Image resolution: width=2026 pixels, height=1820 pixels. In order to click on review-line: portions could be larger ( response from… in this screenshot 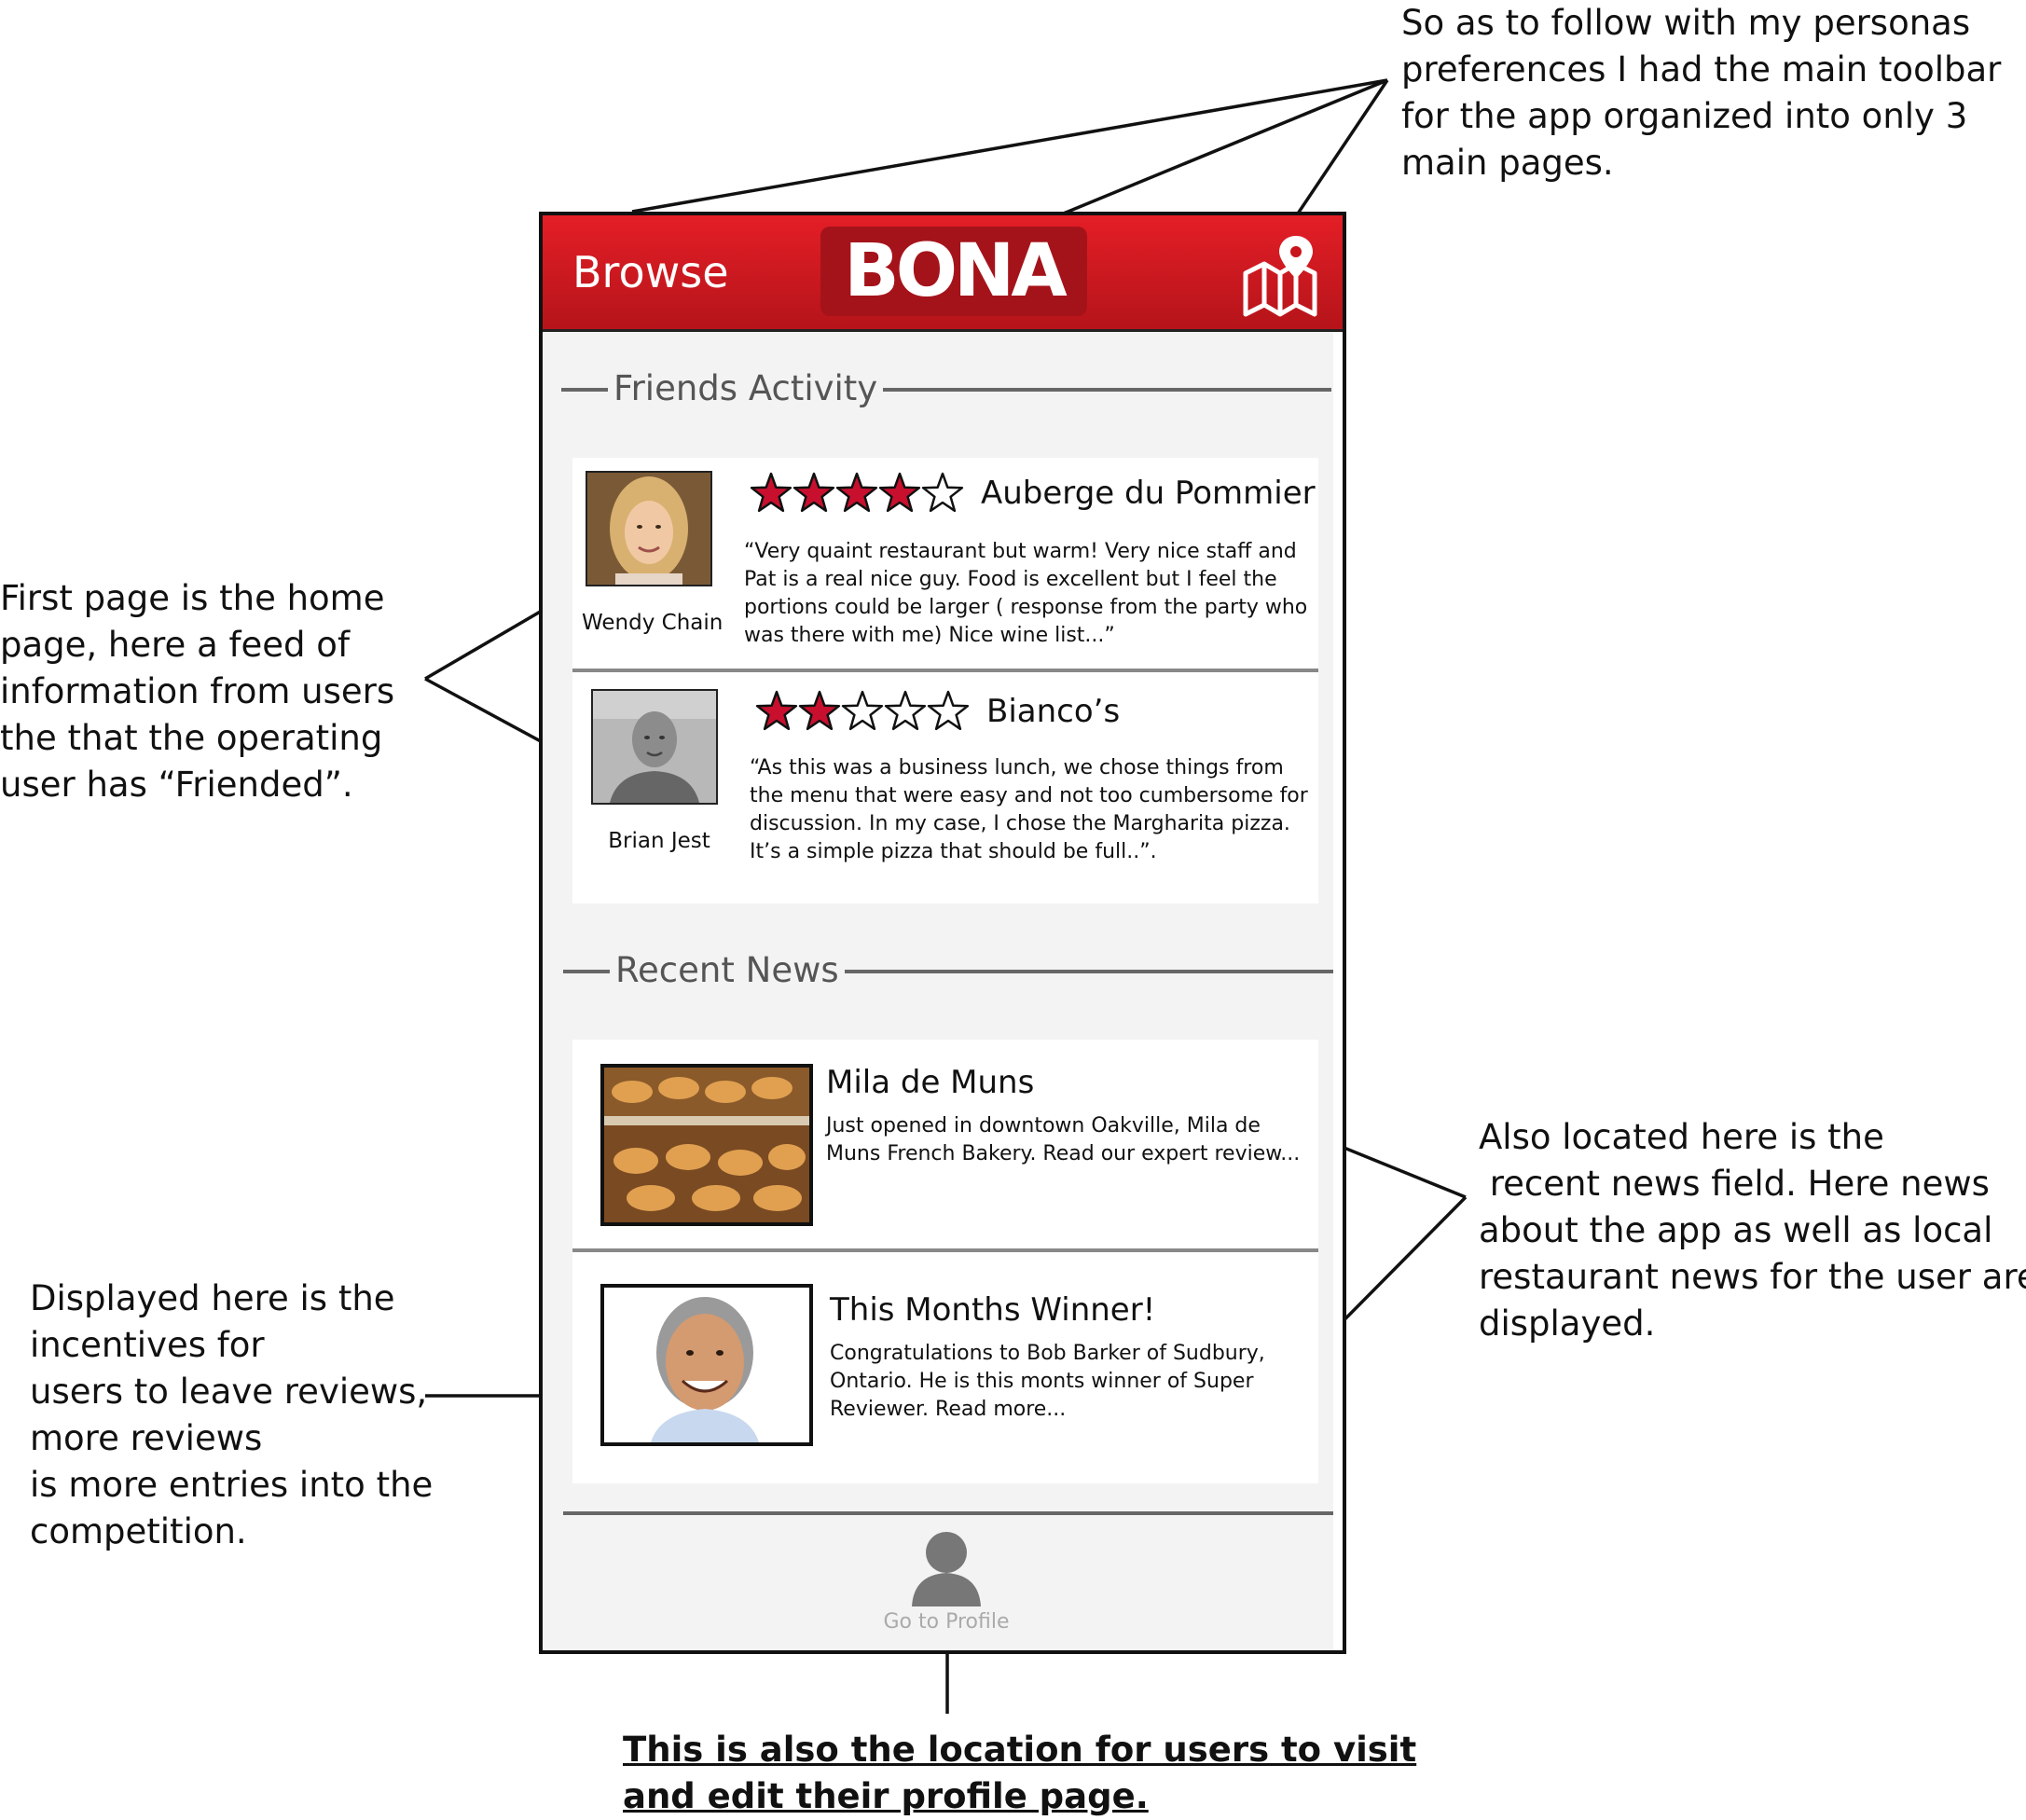, I will do `click(1026, 607)`.